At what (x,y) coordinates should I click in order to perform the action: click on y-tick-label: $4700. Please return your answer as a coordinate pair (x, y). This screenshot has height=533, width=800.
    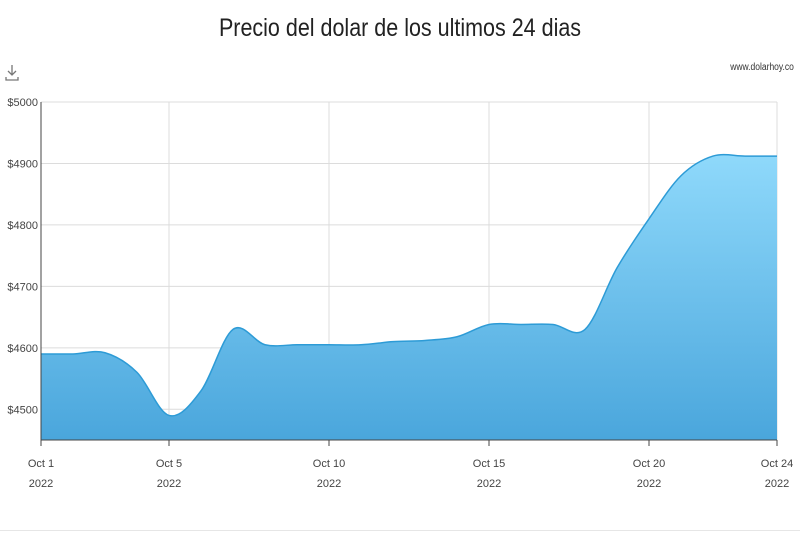
    Looking at the image, I should click on (22, 287).